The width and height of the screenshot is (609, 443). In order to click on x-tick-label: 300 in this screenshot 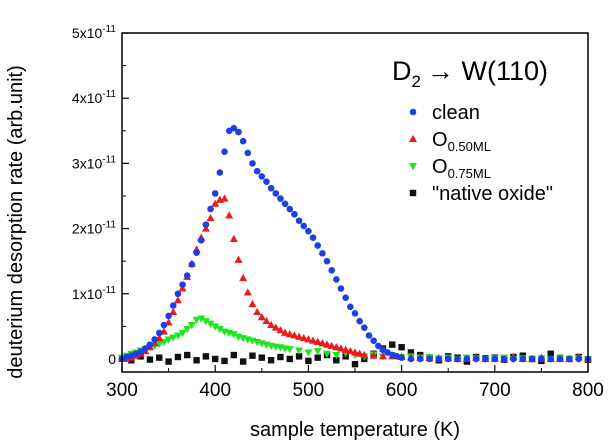, I will do `click(122, 390)`.